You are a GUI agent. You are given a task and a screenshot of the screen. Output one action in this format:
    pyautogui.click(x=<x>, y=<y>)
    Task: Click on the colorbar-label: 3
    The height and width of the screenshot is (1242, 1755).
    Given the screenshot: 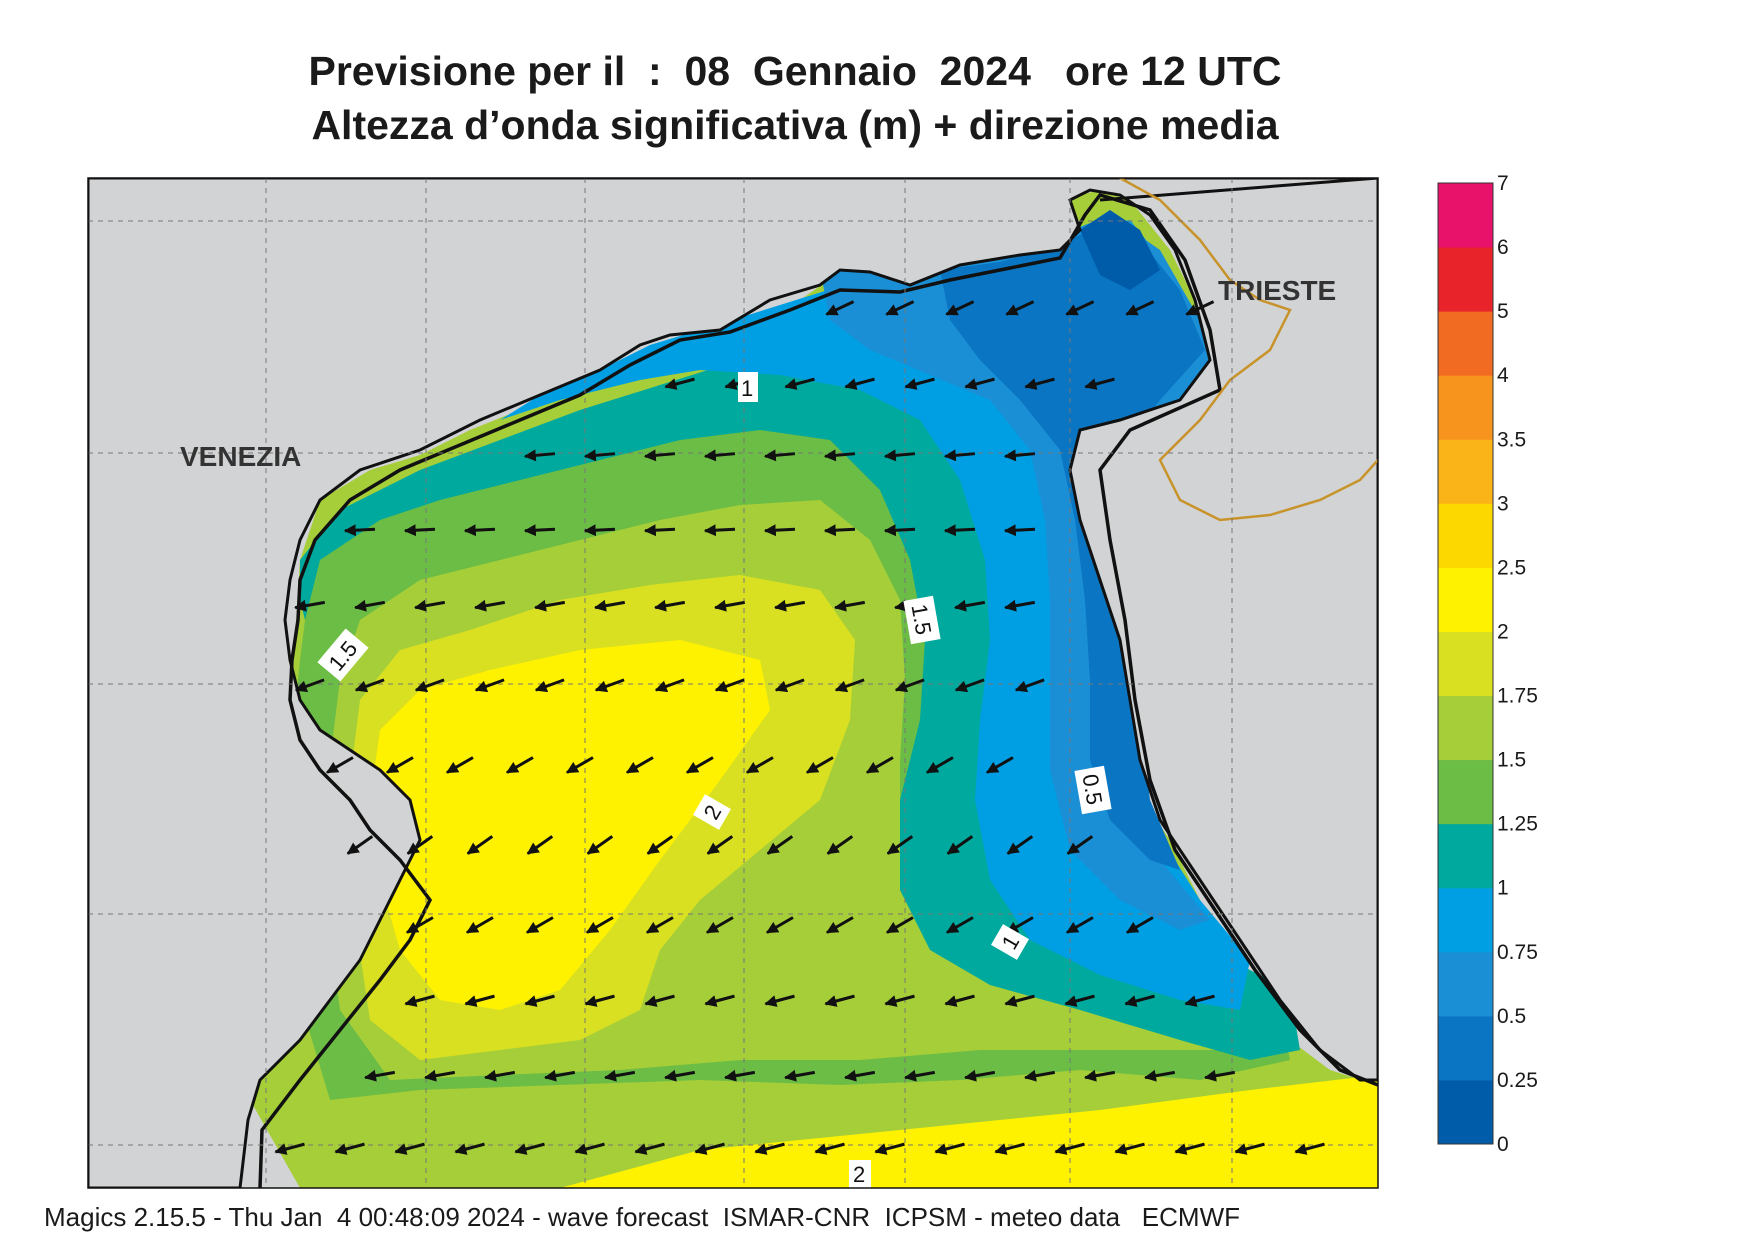 What is the action you would take?
    pyautogui.click(x=1503, y=503)
    